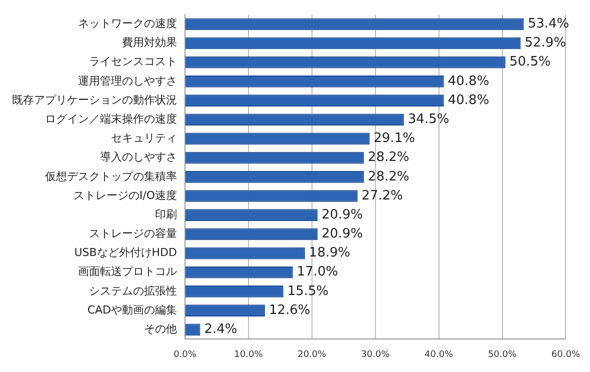 The height and width of the screenshot is (372, 590). I want to click on data-label: 15.5%, so click(308, 291).